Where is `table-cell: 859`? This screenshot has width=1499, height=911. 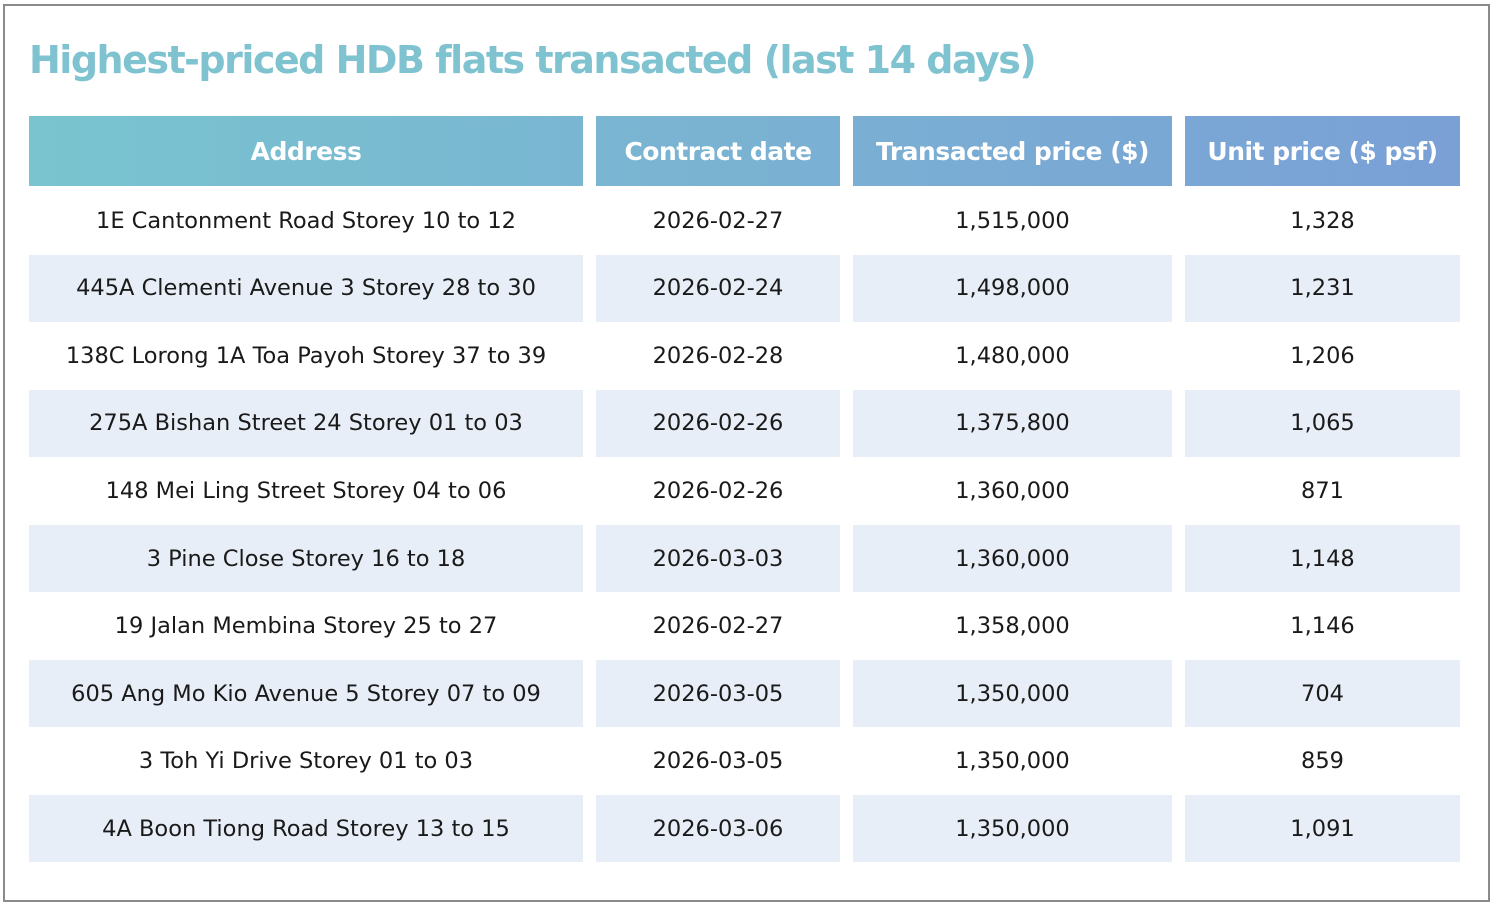 table-cell: 859 is located at coordinates (1322, 761).